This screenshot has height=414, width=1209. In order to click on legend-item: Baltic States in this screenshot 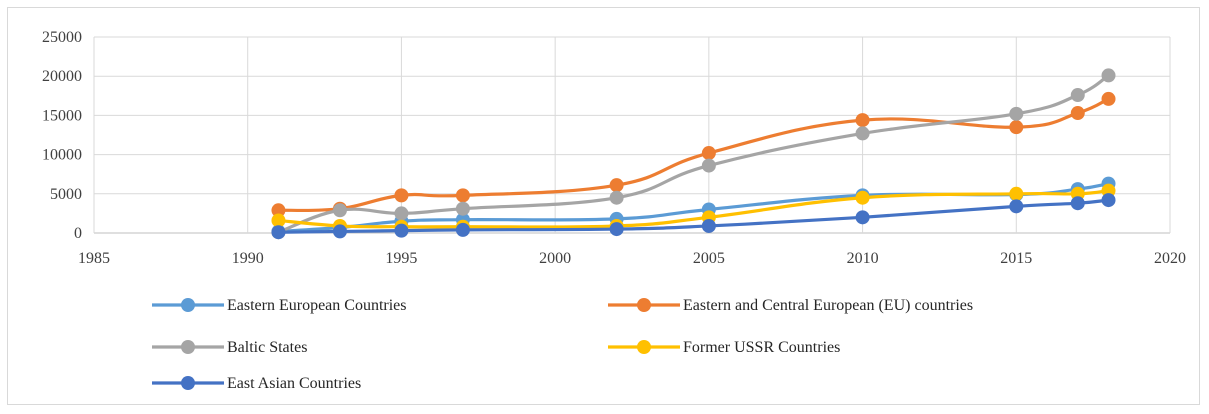, I will do `click(229, 347)`.